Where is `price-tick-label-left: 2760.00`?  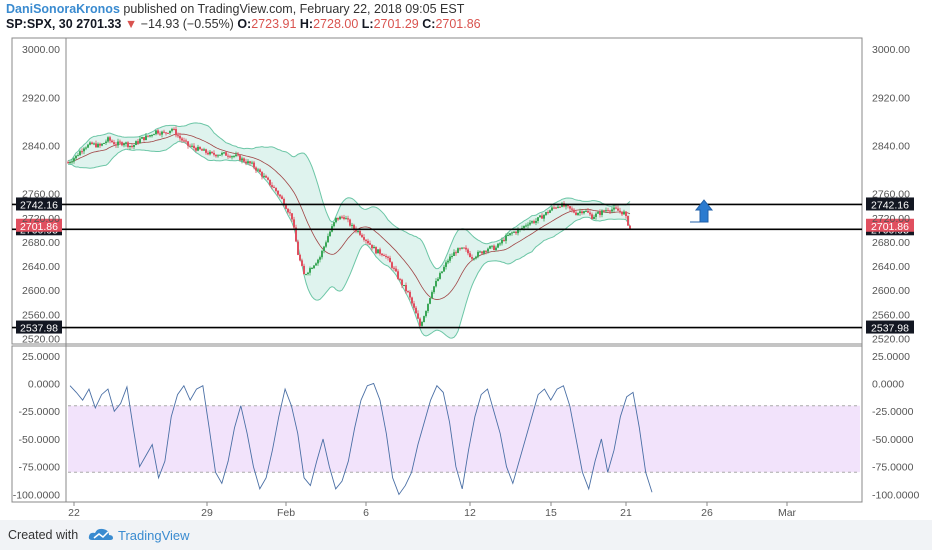 price-tick-label-left: 2760.00 is located at coordinates (41, 195).